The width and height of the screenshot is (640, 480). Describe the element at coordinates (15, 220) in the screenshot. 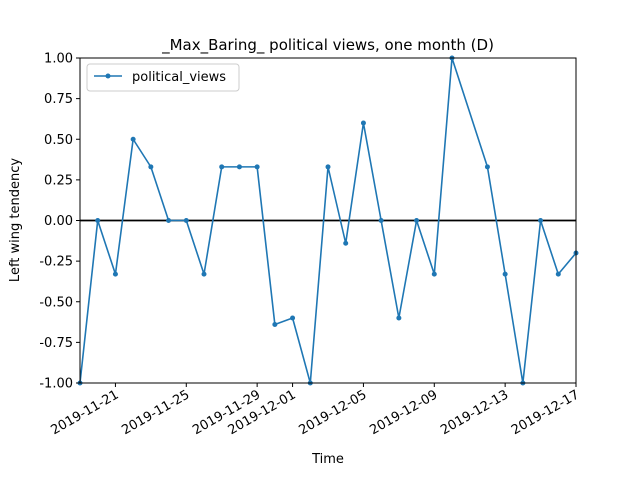

I see `y-axis-title: Left wing tendency` at that location.